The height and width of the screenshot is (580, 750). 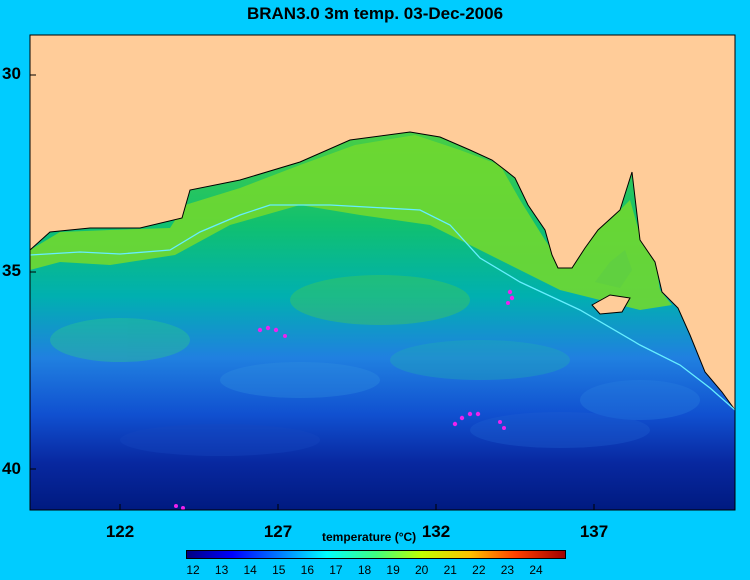 What do you see at coordinates (421, 570) in the screenshot?
I see `colorbar-tick-label: 20` at bounding box center [421, 570].